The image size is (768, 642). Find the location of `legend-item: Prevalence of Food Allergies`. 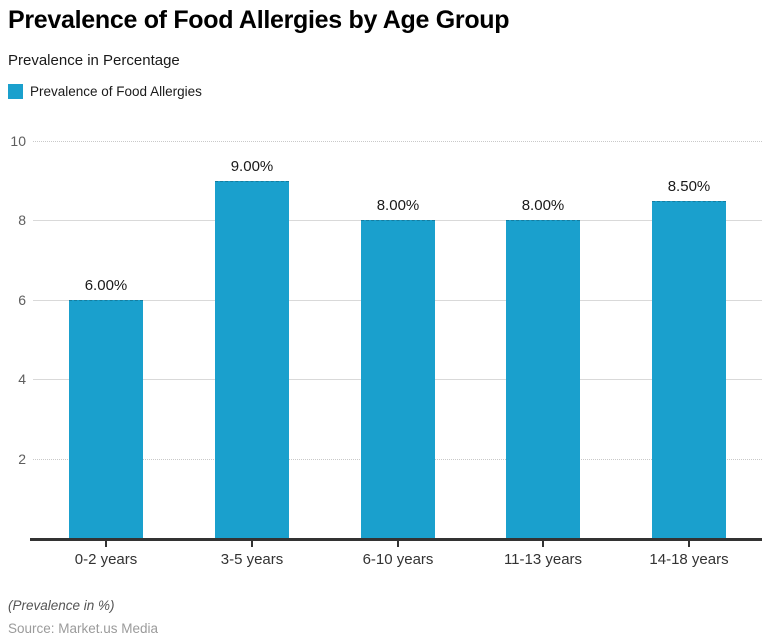

legend-item: Prevalence of Food Allergies is located at coordinates (105, 91).